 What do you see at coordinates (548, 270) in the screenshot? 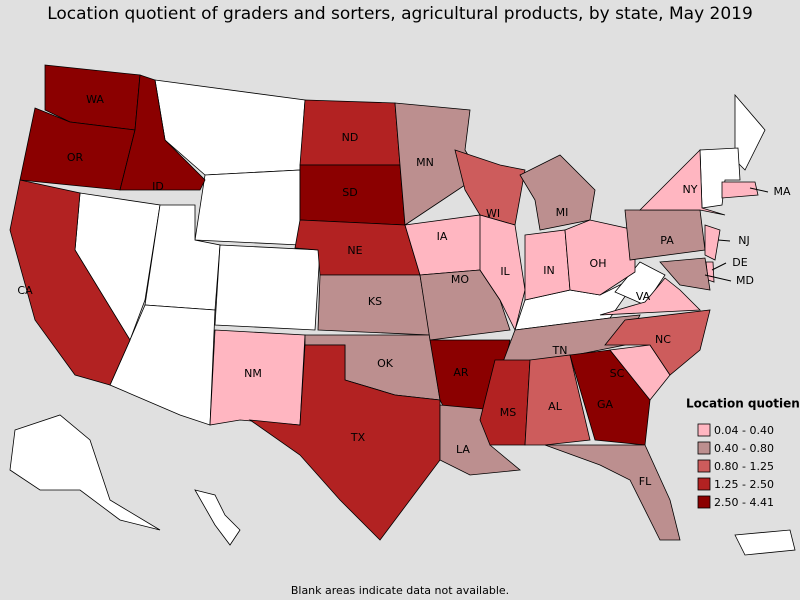
I see `state-label: IN` at bounding box center [548, 270].